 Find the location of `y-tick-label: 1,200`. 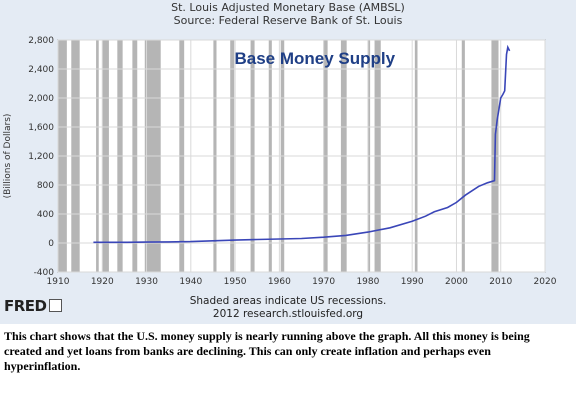

y-tick-label: 1,200 is located at coordinates (41, 157).